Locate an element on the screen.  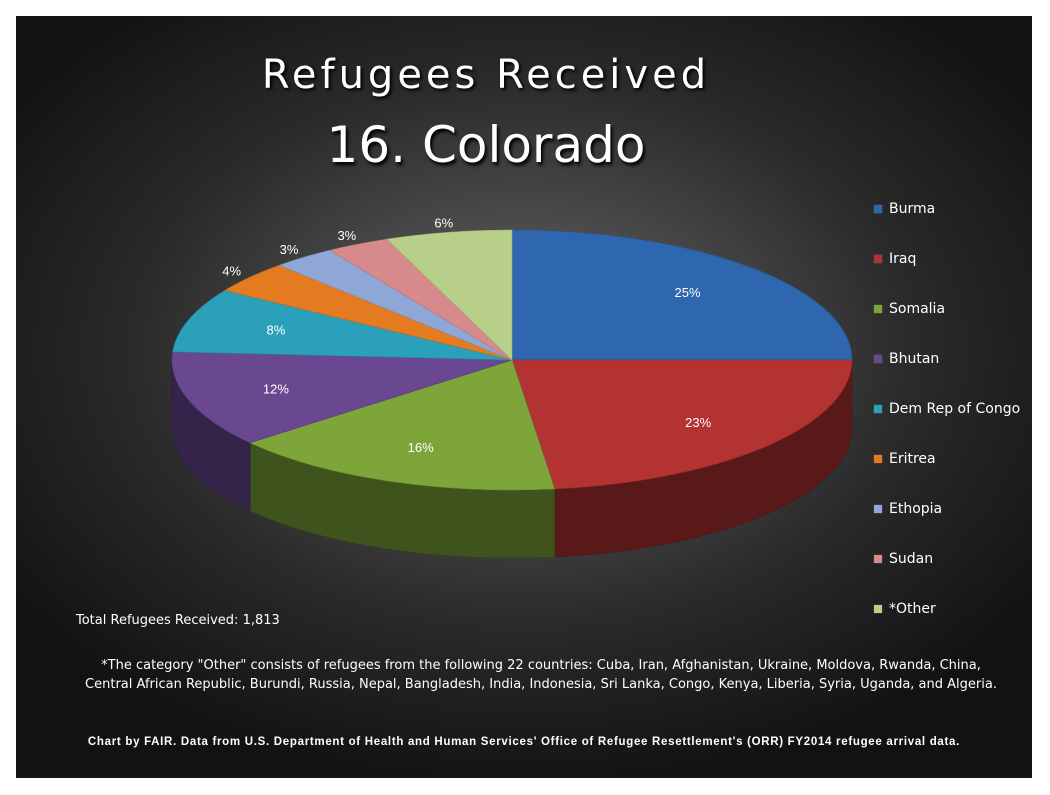
legend-label: Somalia is located at coordinates (917, 309).